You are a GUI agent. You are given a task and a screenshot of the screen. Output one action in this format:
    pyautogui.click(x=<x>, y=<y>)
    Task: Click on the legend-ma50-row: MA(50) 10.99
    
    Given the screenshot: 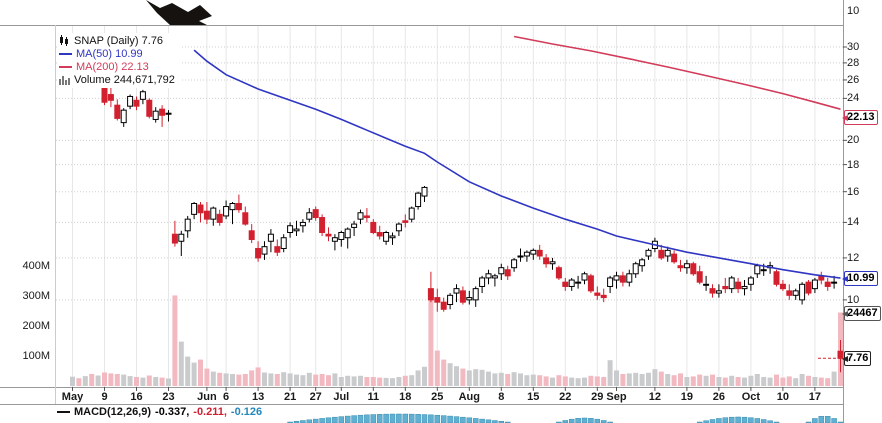 What is the action you would take?
    pyautogui.click(x=117, y=53)
    